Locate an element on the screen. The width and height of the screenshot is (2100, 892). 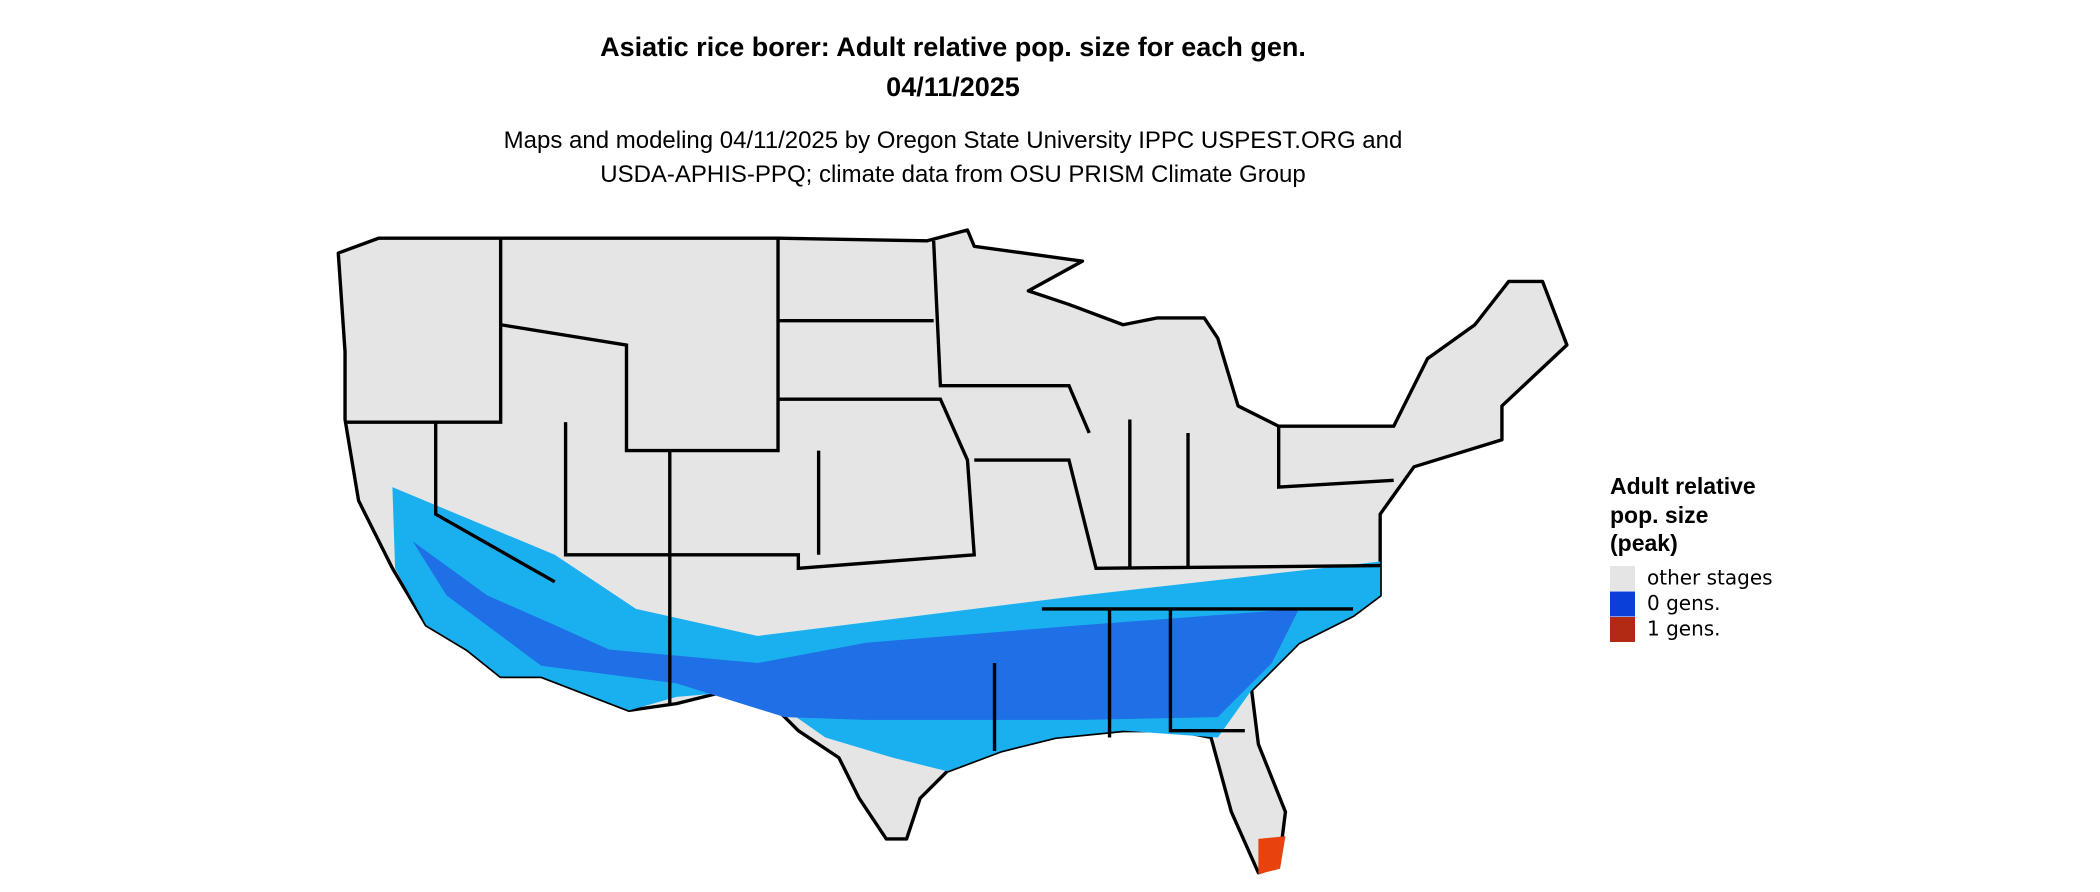
legend-label: 1 gens. is located at coordinates (1684, 629).